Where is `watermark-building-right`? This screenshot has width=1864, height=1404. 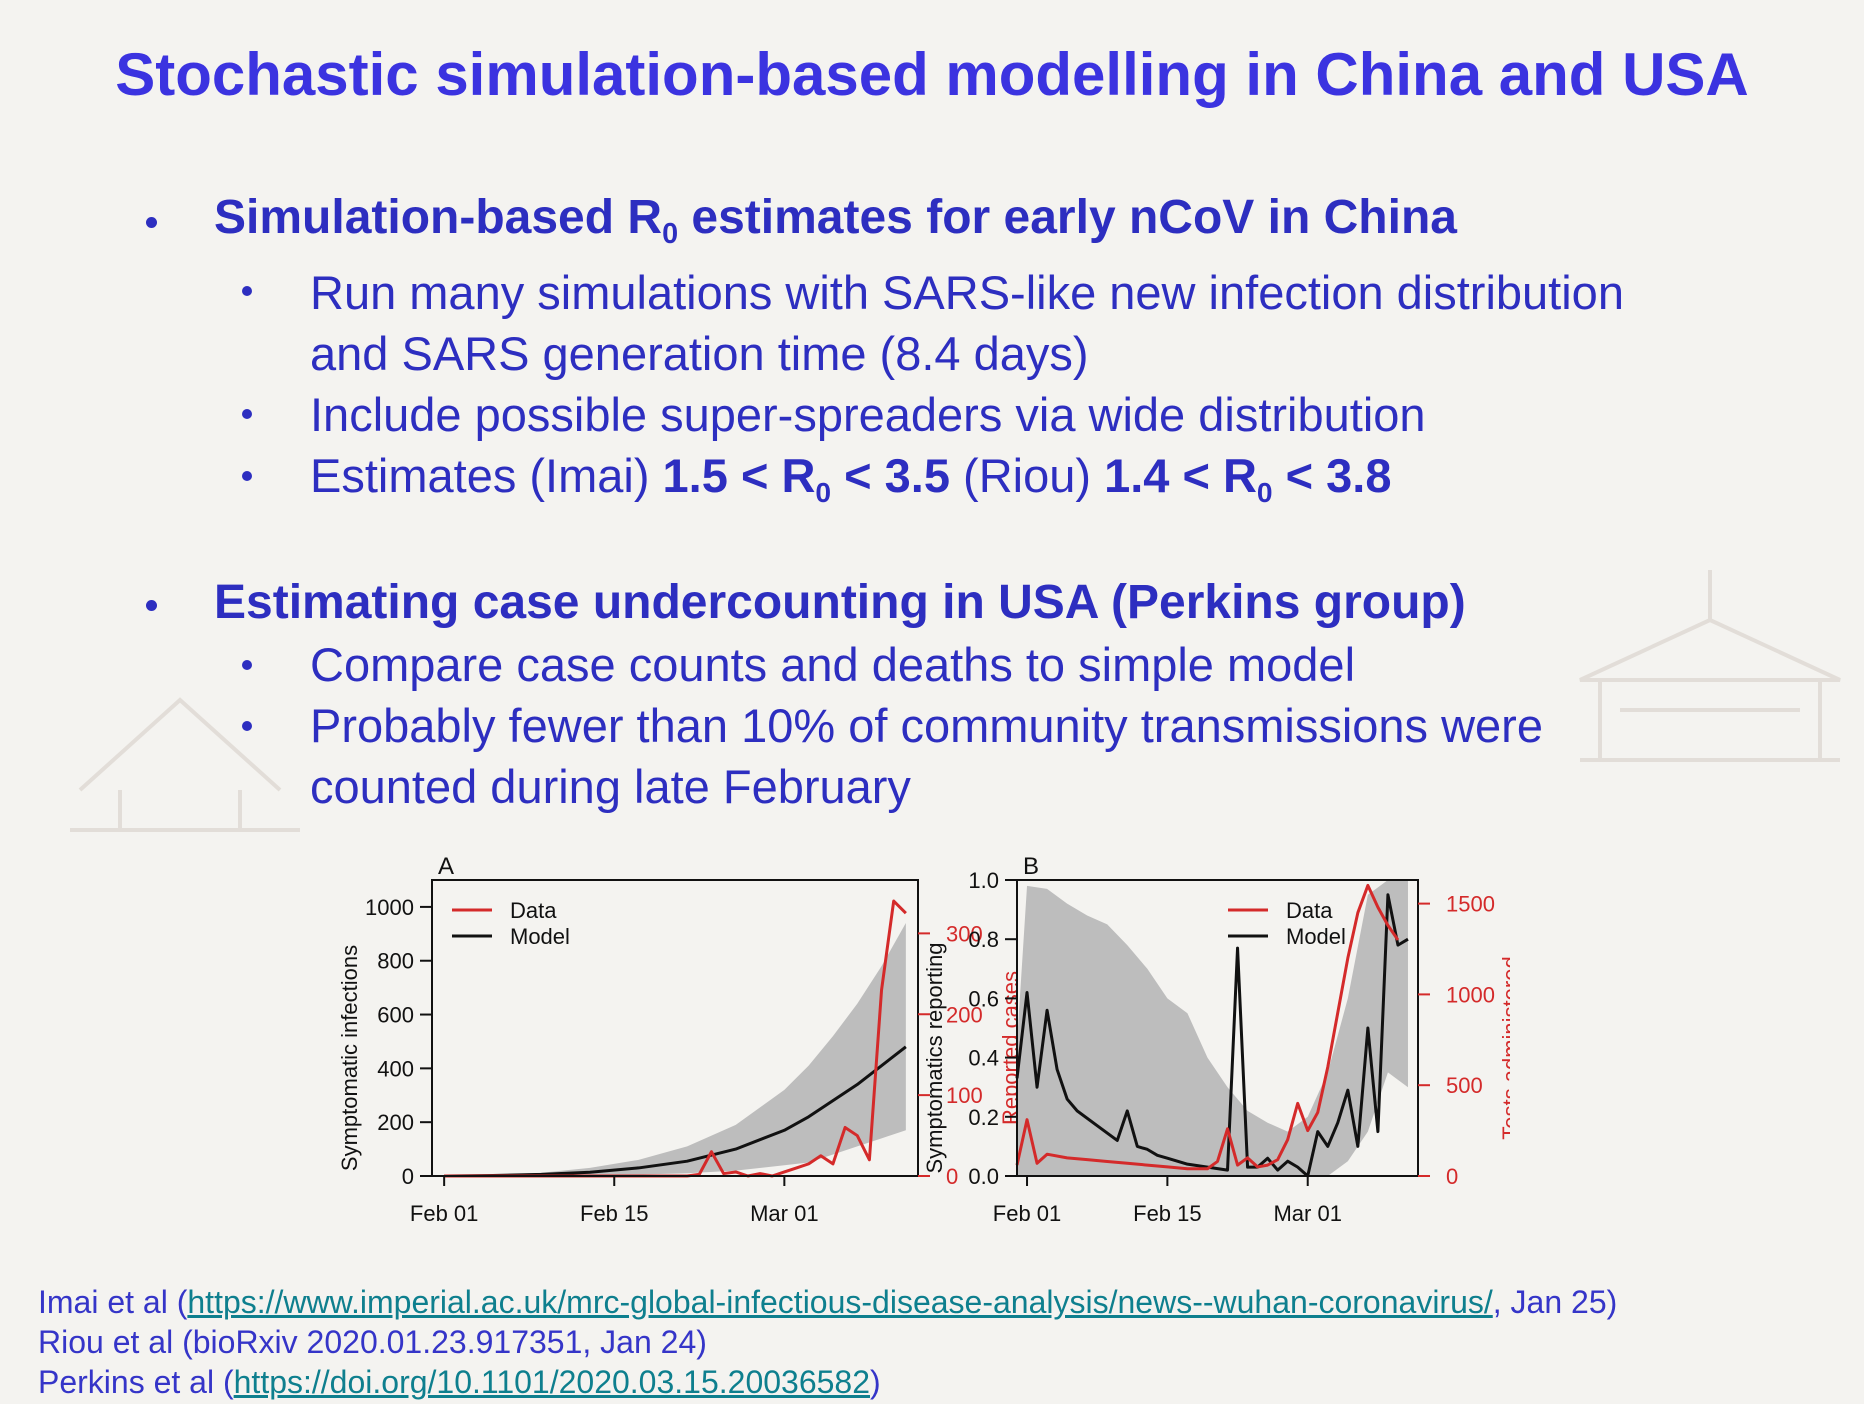
watermark-building-right is located at coordinates (1710, 666).